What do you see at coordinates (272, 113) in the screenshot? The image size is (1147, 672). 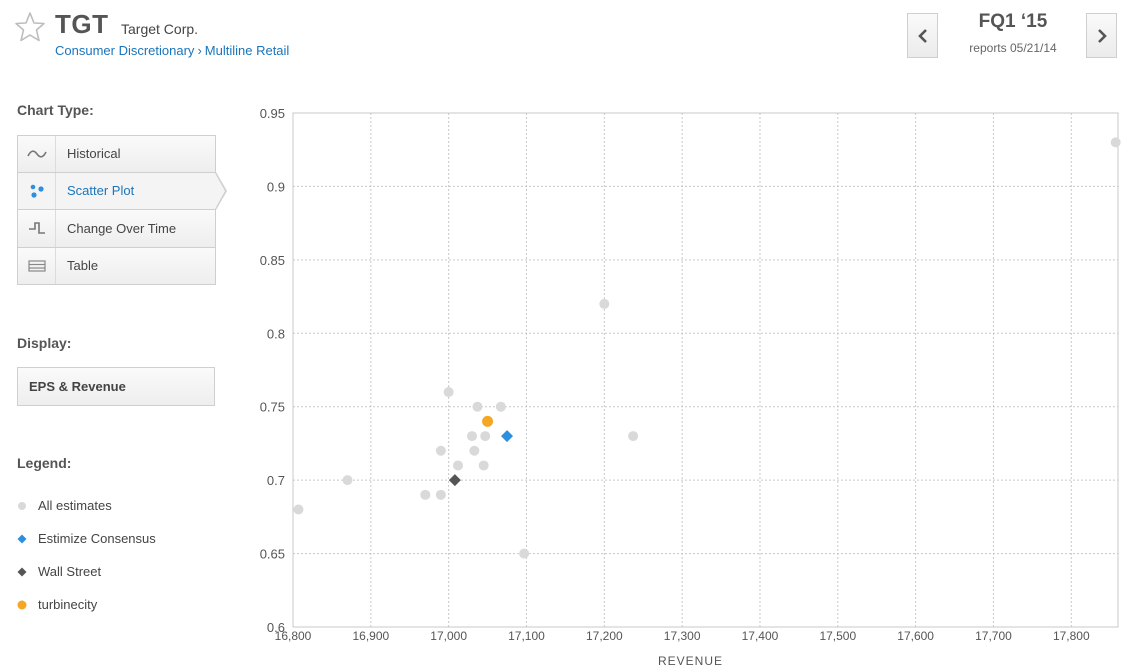 I see `y-tick-label: 0.95` at bounding box center [272, 113].